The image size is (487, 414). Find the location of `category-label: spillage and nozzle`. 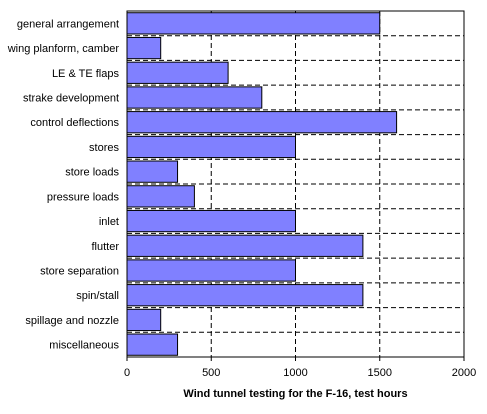

category-label: spillage and nozzle is located at coordinates (72, 321).